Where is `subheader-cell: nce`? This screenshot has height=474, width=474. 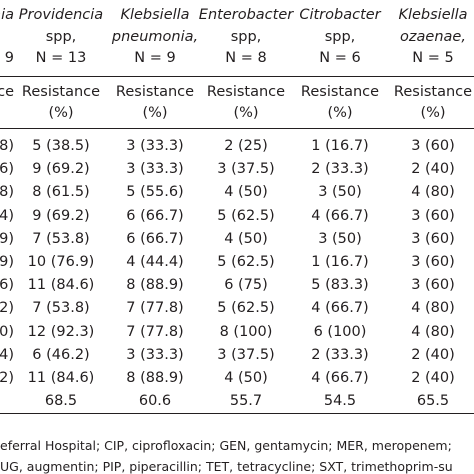
subheader-cell: nce is located at coordinates (7, 92).